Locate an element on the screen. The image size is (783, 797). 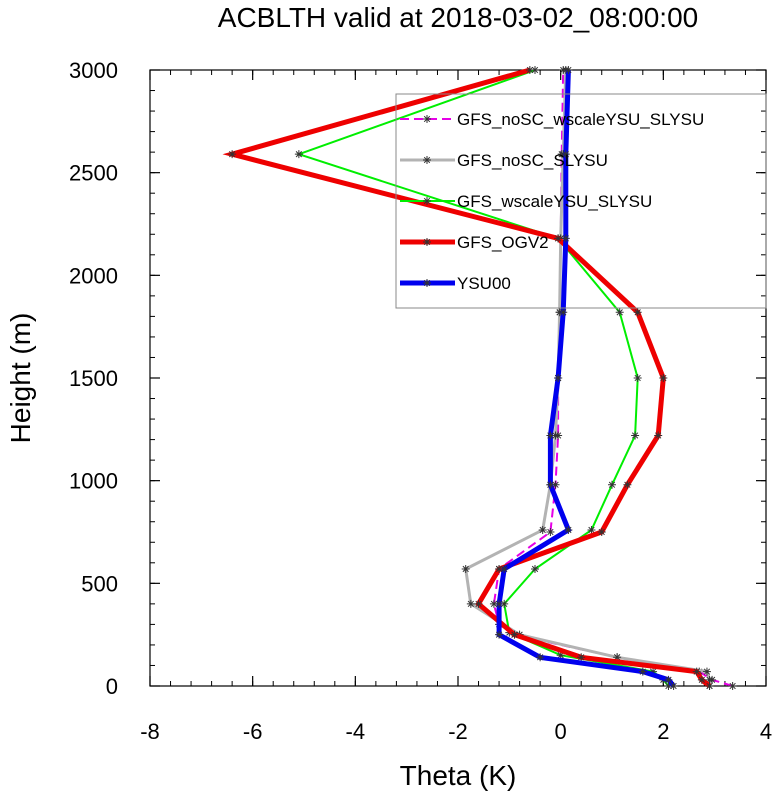
y-tick-label: 1000 is located at coordinates (93, 481).